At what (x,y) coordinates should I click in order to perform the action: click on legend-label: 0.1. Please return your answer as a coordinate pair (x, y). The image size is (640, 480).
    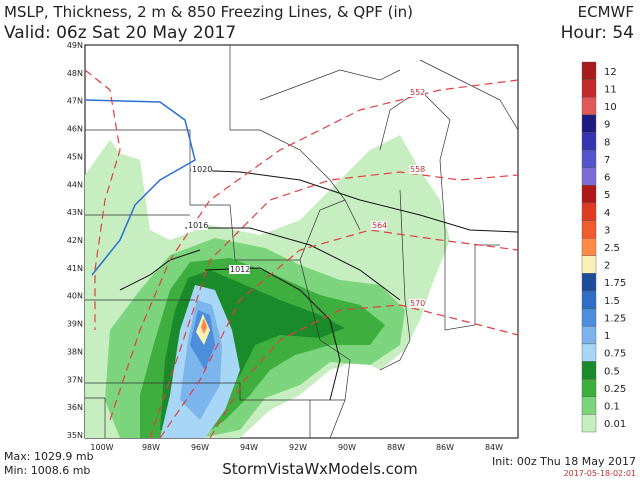
    Looking at the image, I should click on (612, 407).